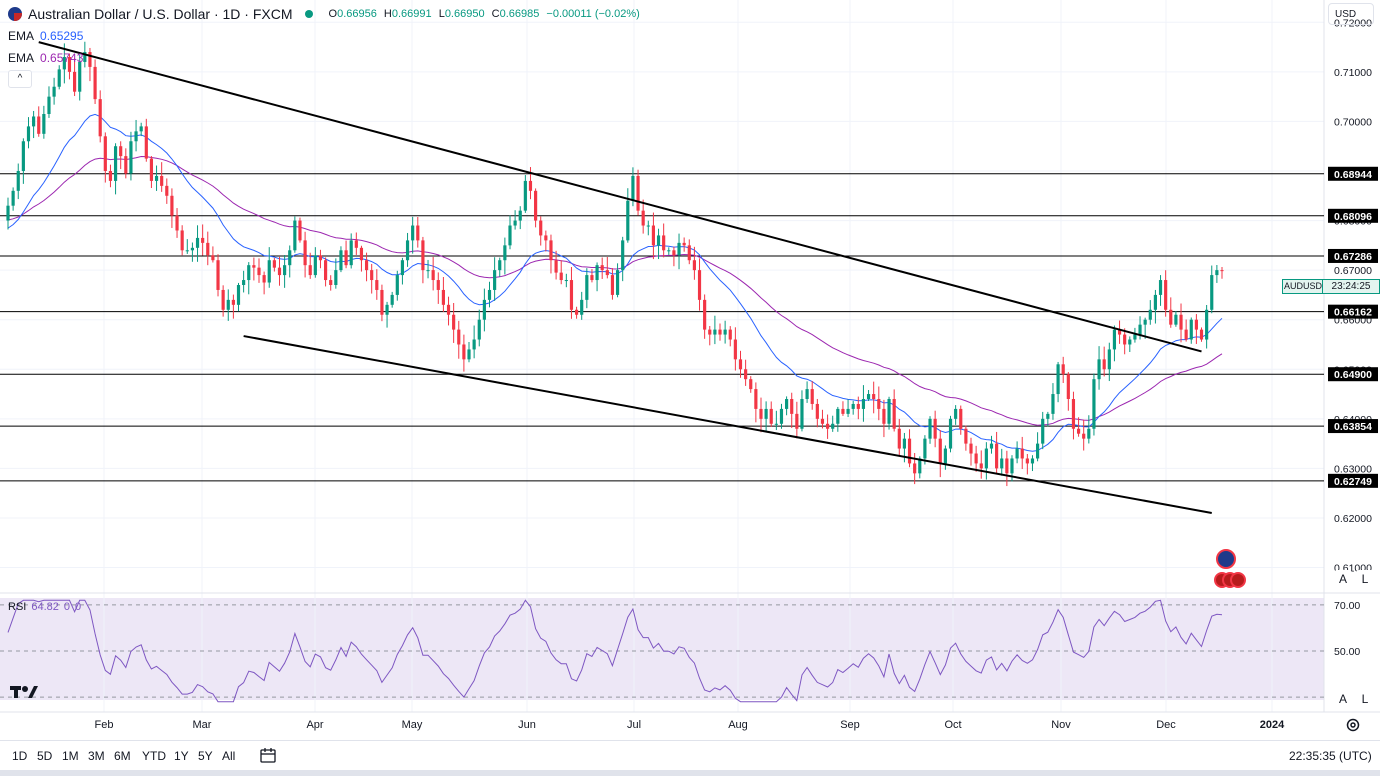  Describe the element at coordinates (690, 755) in the screenshot. I see `bottom-toolbar: 1D 5D 1M 3M 6M YTD 1Y 5Y All 22:35:35 (UTC)` at that location.